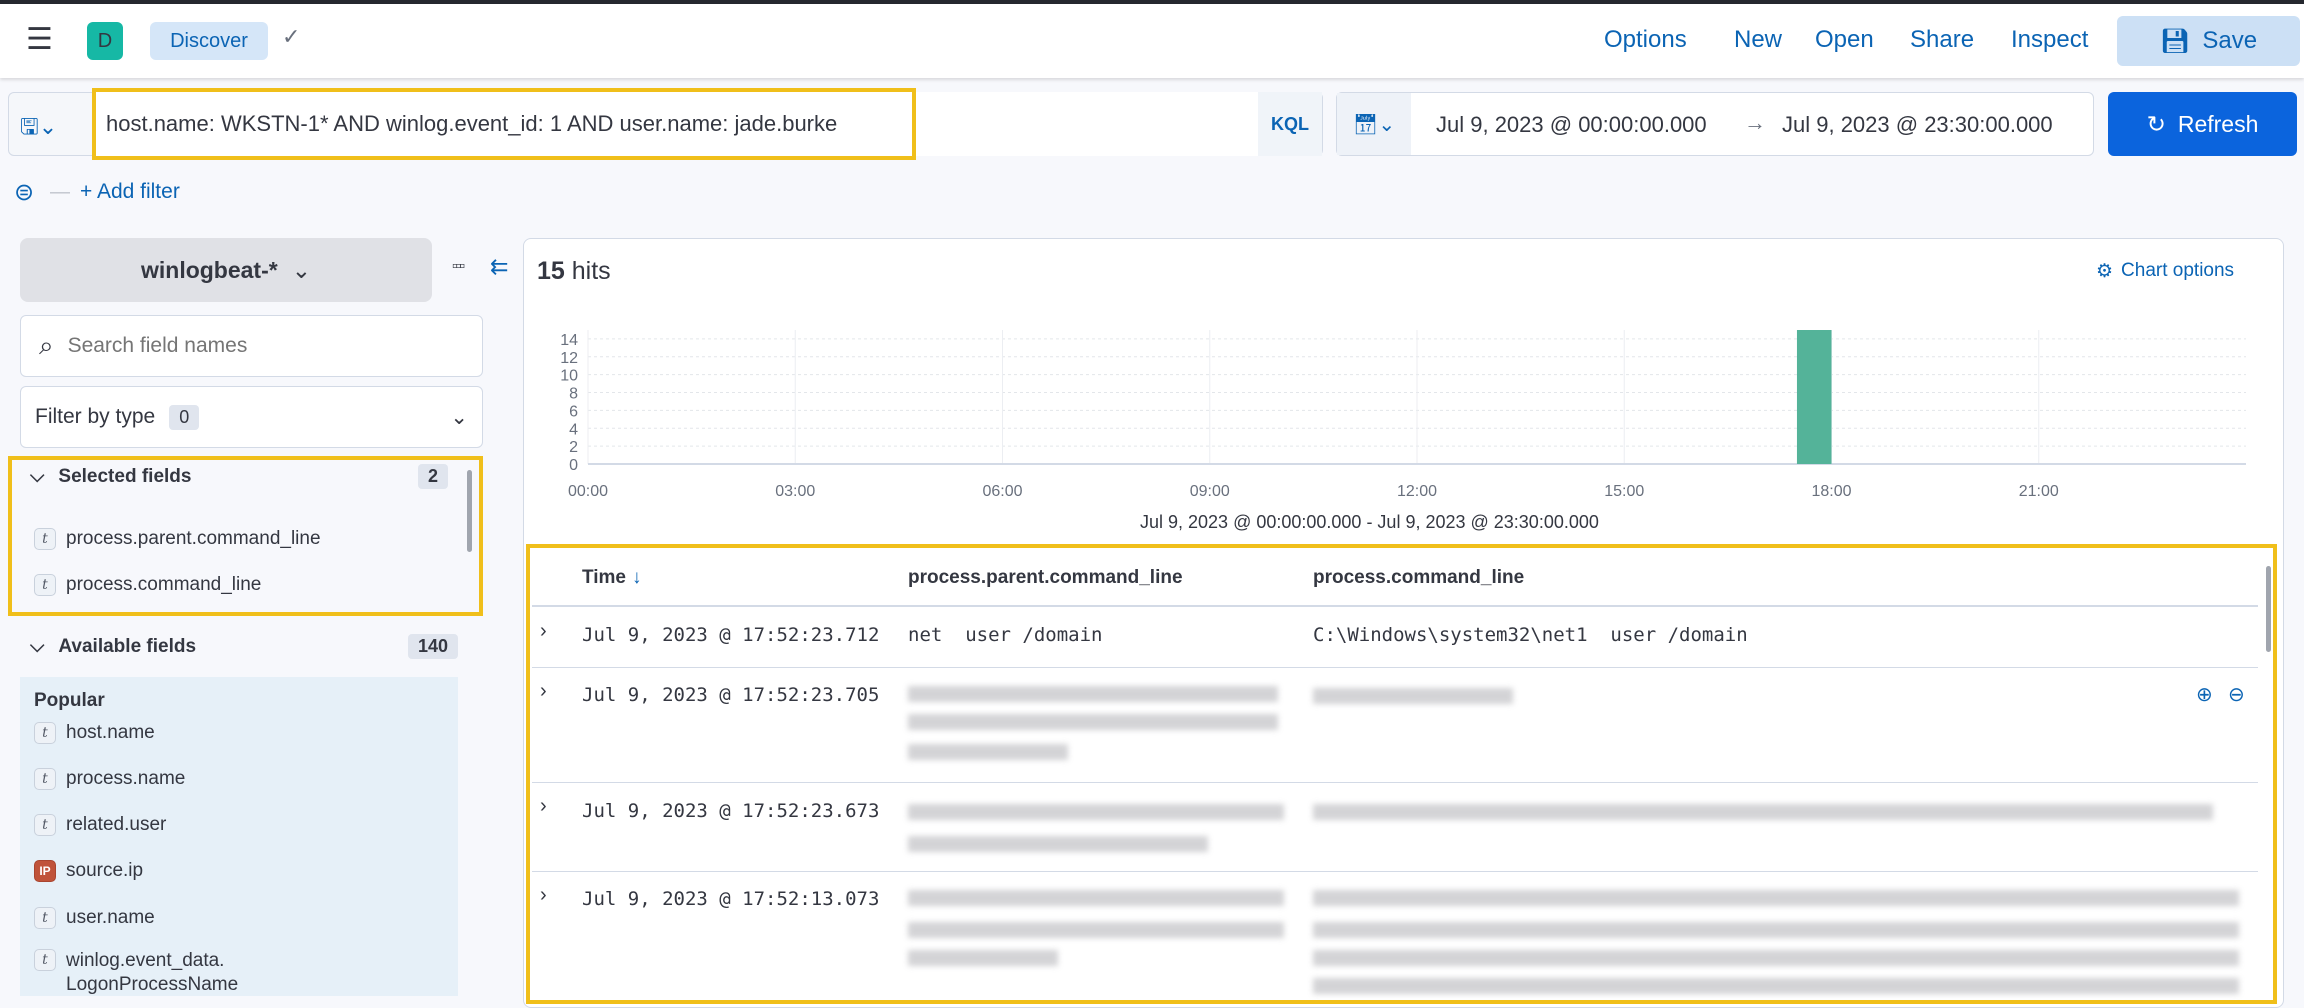 Image resolution: width=2304 pixels, height=1008 pixels. What do you see at coordinates (2178, 270) in the screenshot?
I see `chart-options-label: Chart options` at bounding box center [2178, 270].